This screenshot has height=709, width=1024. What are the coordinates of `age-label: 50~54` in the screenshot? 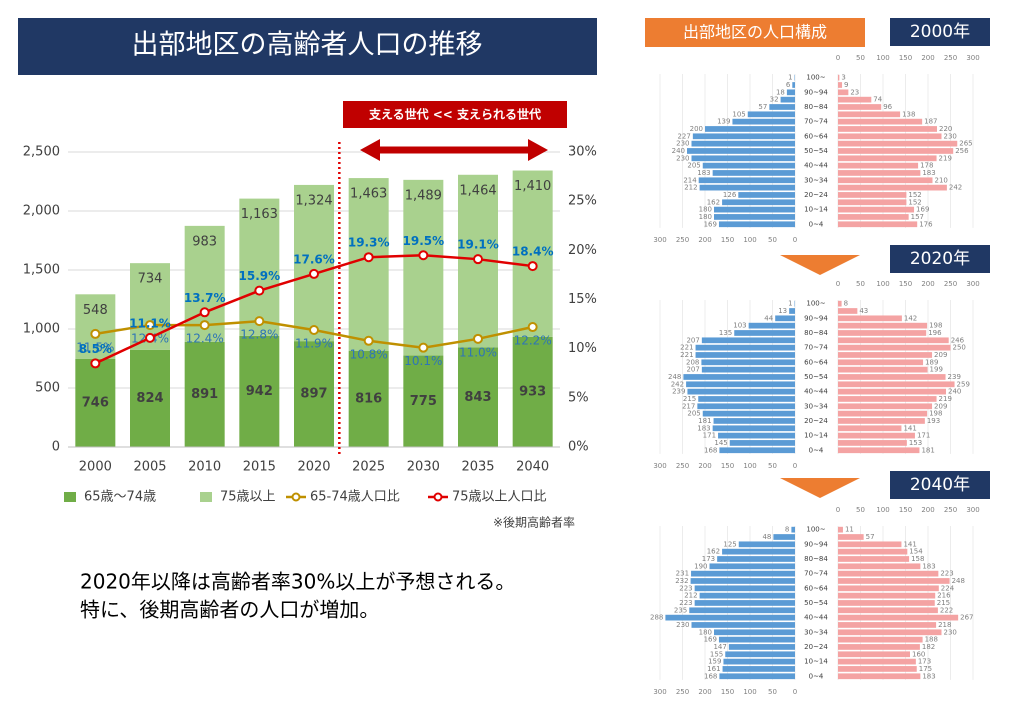 It's located at (816, 151).